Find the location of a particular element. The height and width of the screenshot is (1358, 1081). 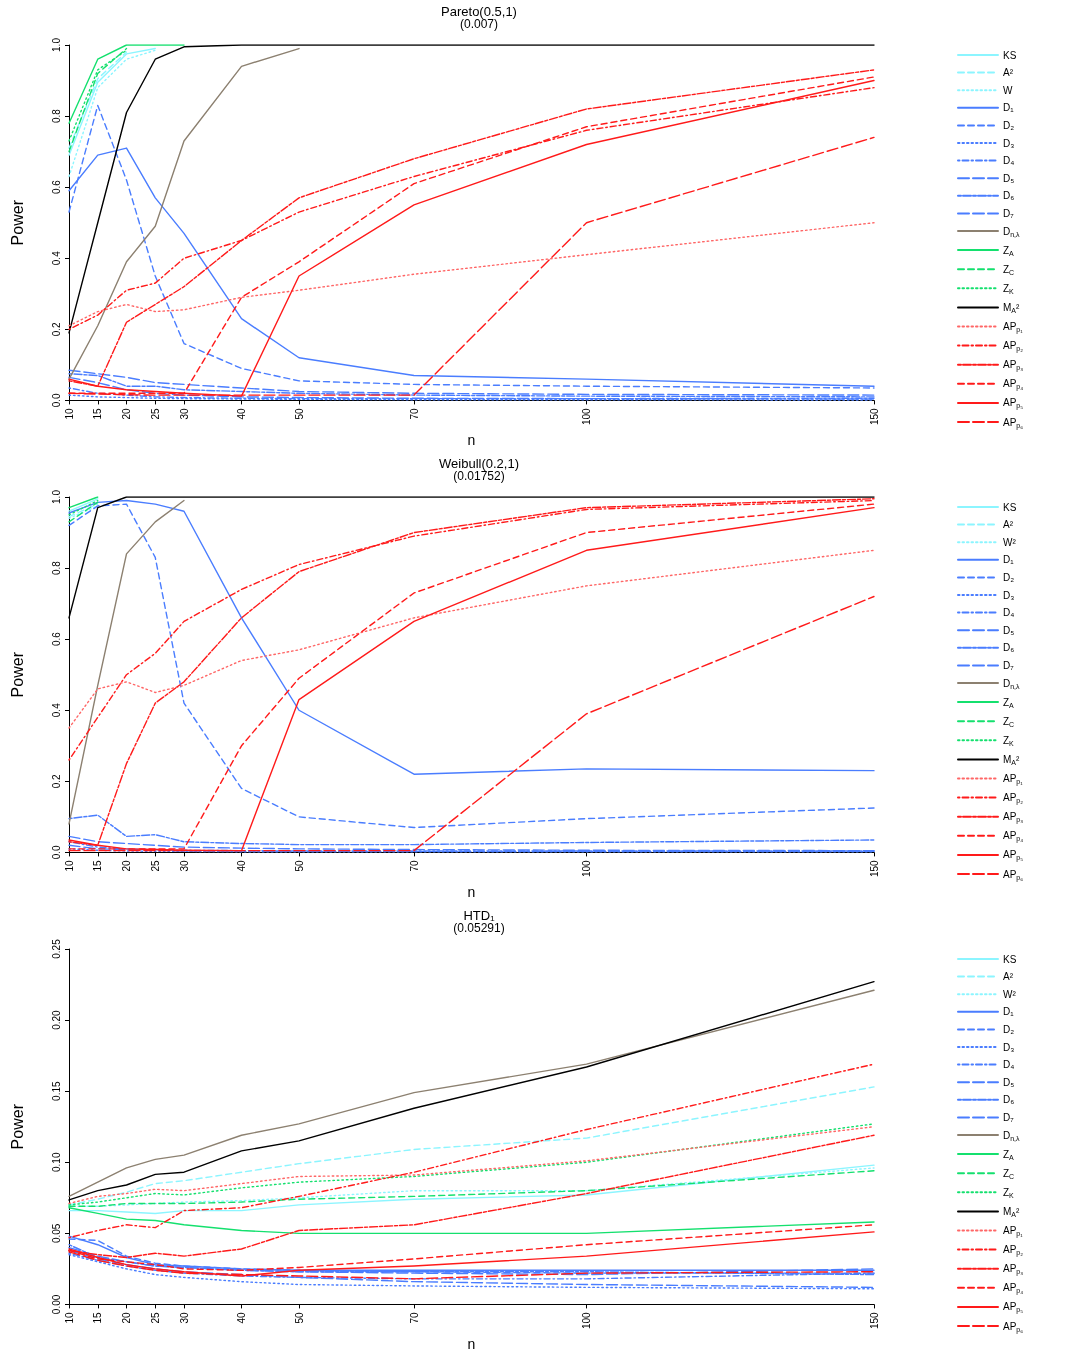

chart-title: Weibull(0.2,1) is located at coordinates (479, 463).